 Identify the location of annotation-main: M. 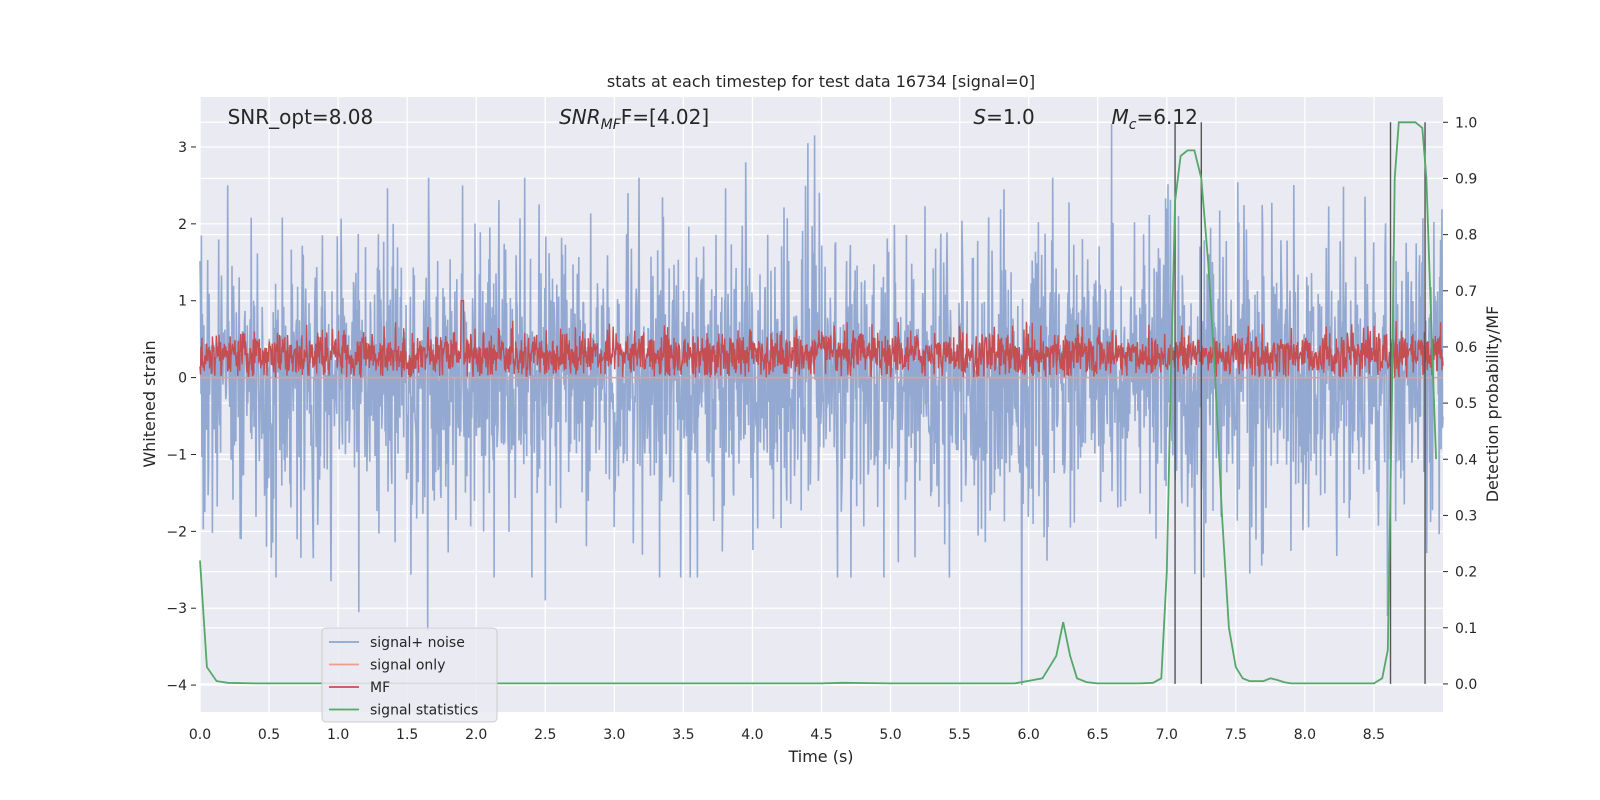
(1120, 117).